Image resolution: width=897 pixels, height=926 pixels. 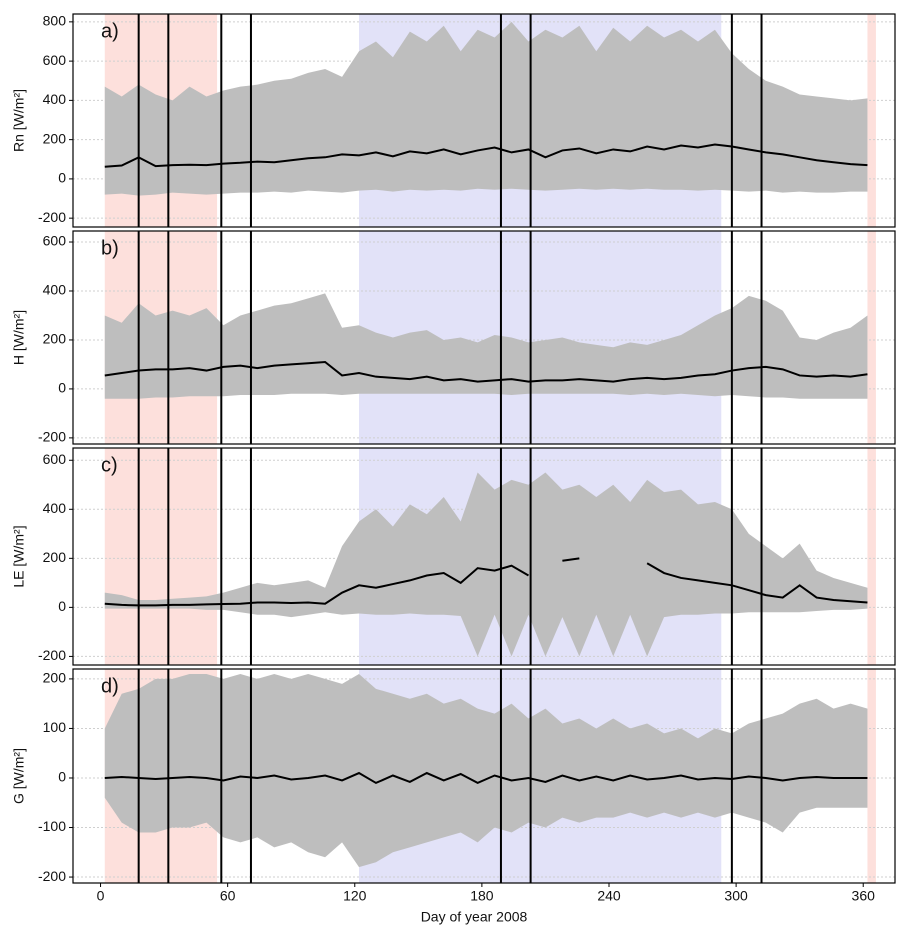 What do you see at coordinates (55, 21) in the screenshot?
I see `y-tick-label: 800` at bounding box center [55, 21].